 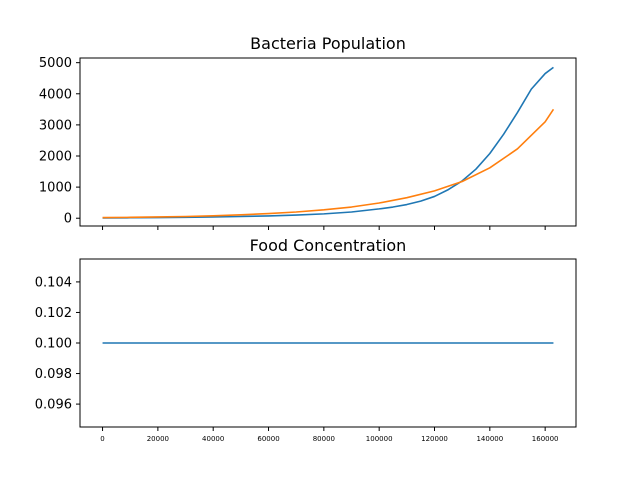 What do you see at coordinates (55, 157) in the screenshot?
I see `bacteria-population-ytick-label: 2000` at bounding box center [55, 157].